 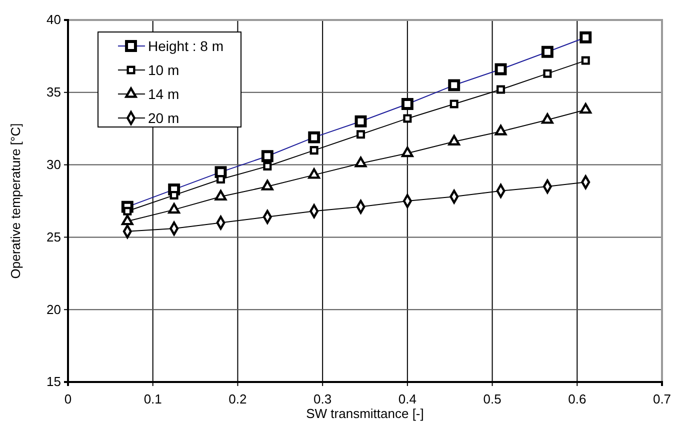 I want to click on y-tick-label: 40, so click(x=53, y=20).